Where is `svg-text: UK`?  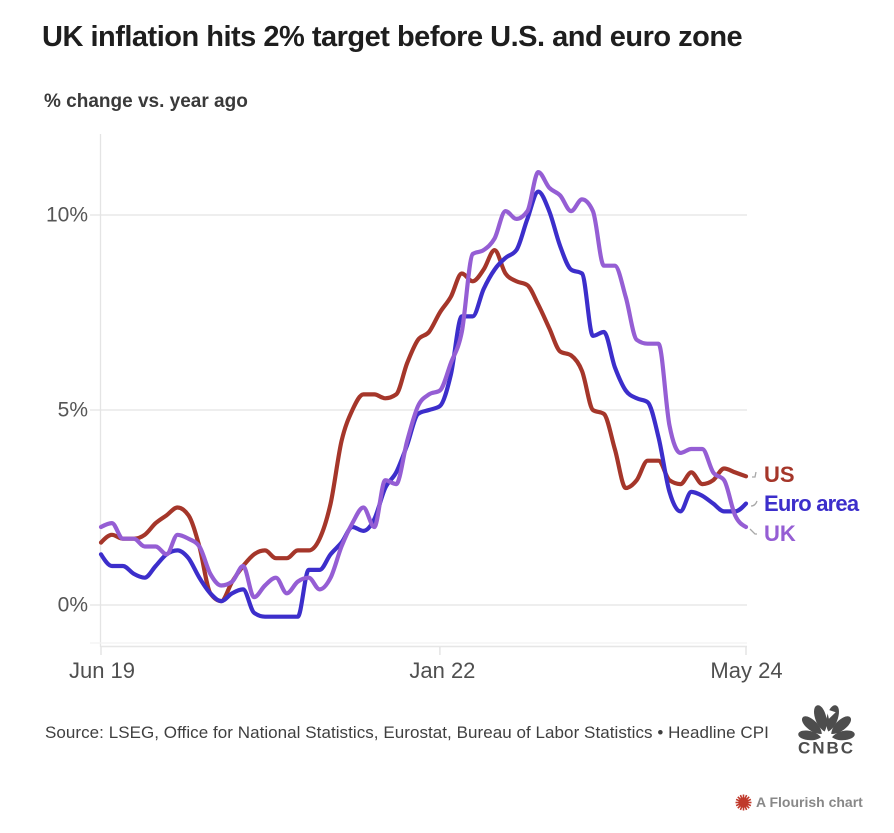 svg-text: UK is located at coordinates (780, 533).